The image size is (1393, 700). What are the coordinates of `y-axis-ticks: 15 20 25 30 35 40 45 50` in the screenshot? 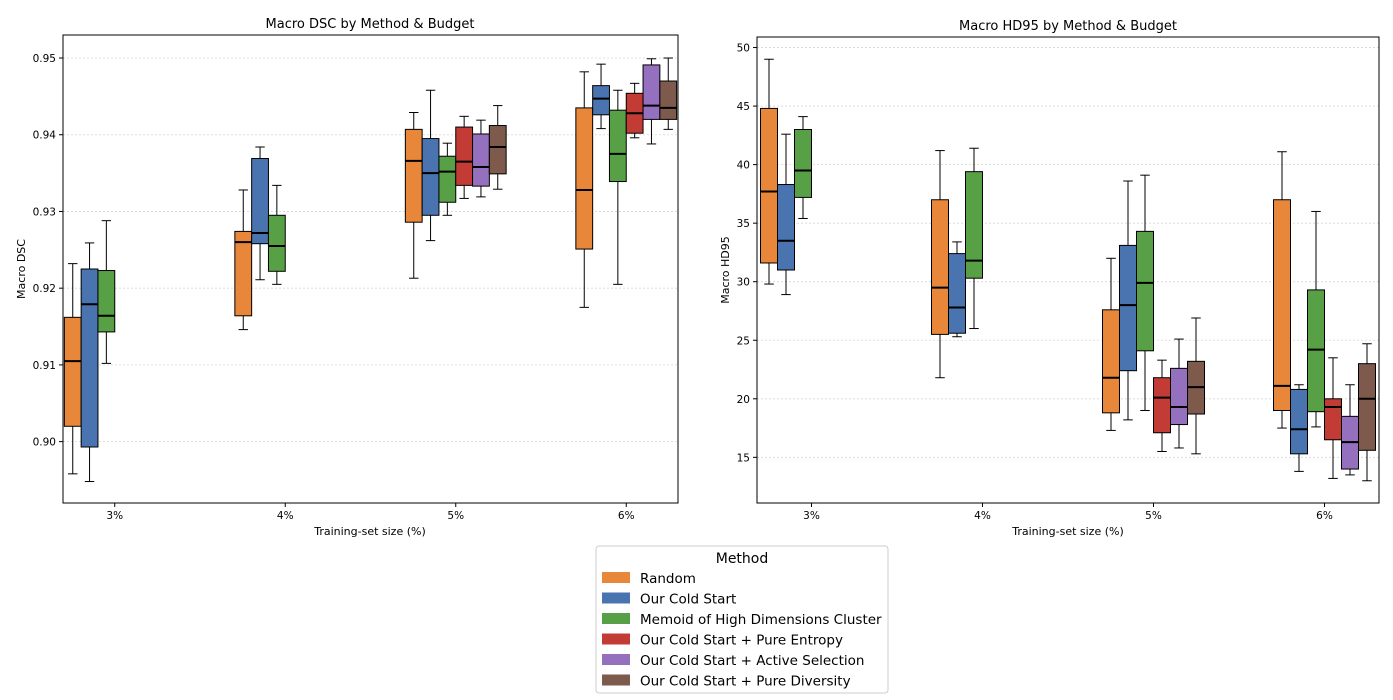 It's located at (747, 253).